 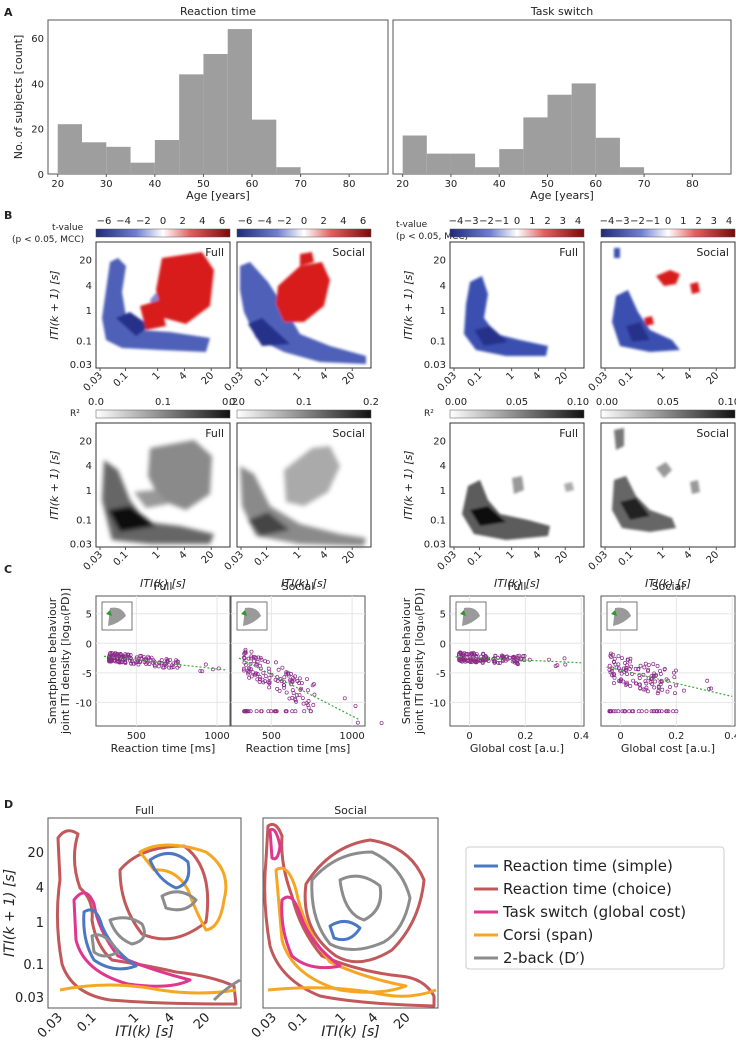 I want to click on legend-box, so click(x=595, y=908).